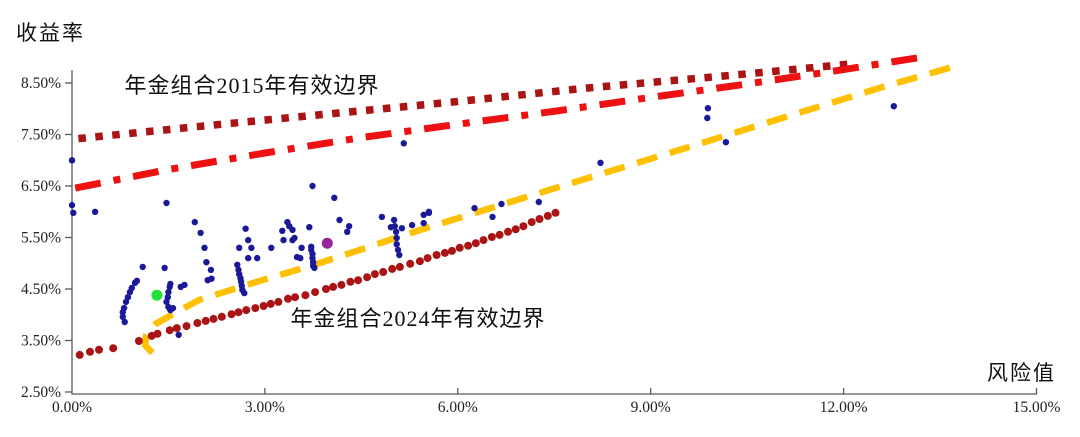  I want to click on y-tick-label: 8.50%, so click(41, 83).